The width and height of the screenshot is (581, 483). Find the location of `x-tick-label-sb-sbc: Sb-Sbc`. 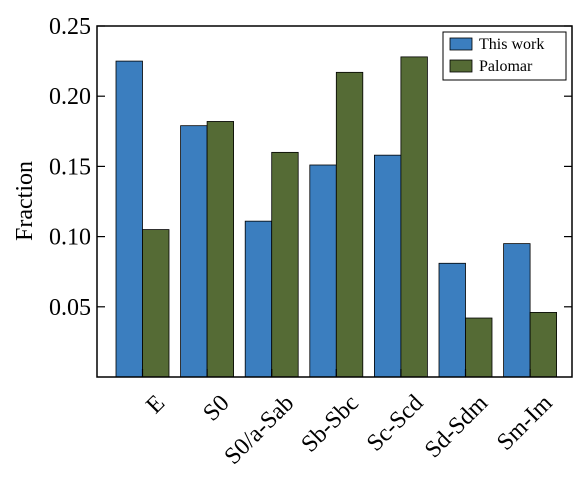

x-tick-label-sb-sbc: Sb-Sbc is located at coordinates (329, 423).